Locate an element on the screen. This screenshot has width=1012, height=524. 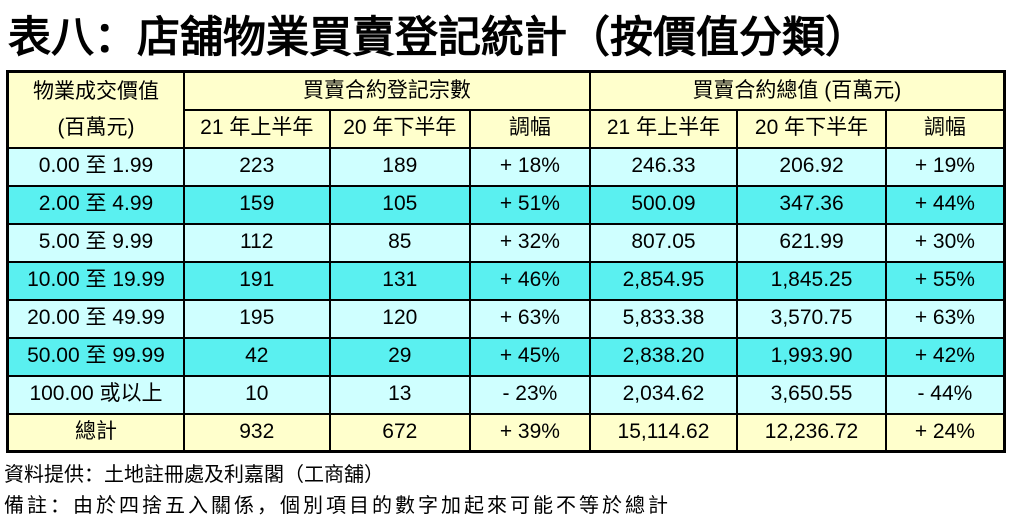
cell-category: 100.00 或以上 is located at coordinates (95, 394).